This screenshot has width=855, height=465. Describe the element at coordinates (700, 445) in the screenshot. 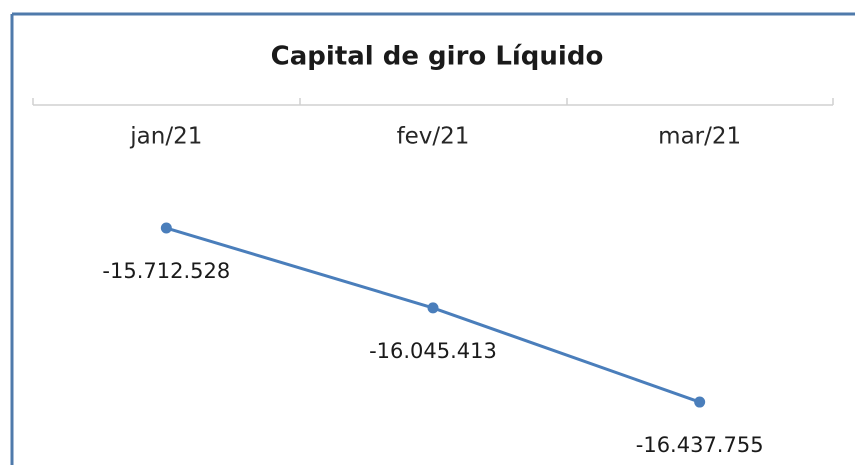

I see `data-label: -16.437.755` at that location.